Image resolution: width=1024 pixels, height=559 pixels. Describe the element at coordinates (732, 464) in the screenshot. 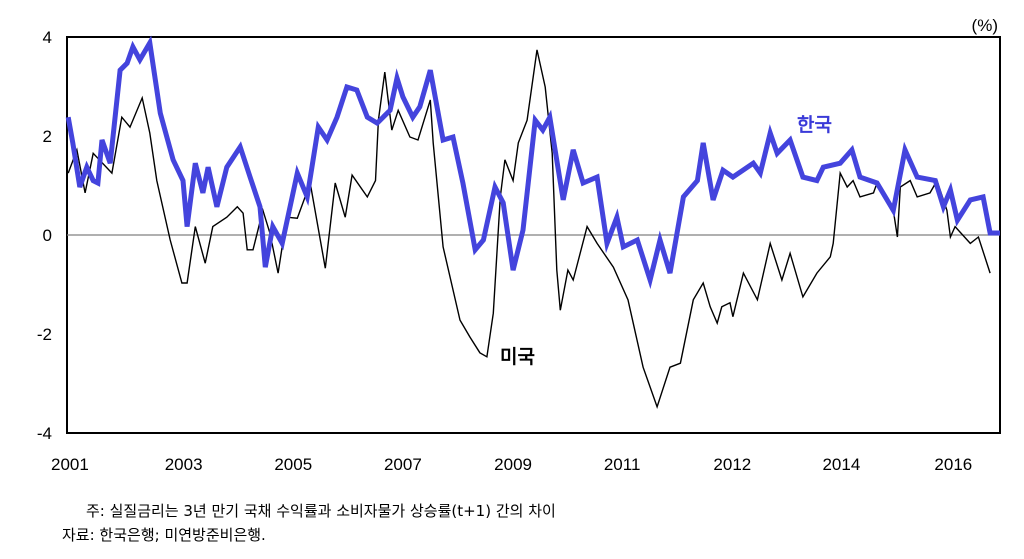

I see `x-tick-label: 2012` at that location.